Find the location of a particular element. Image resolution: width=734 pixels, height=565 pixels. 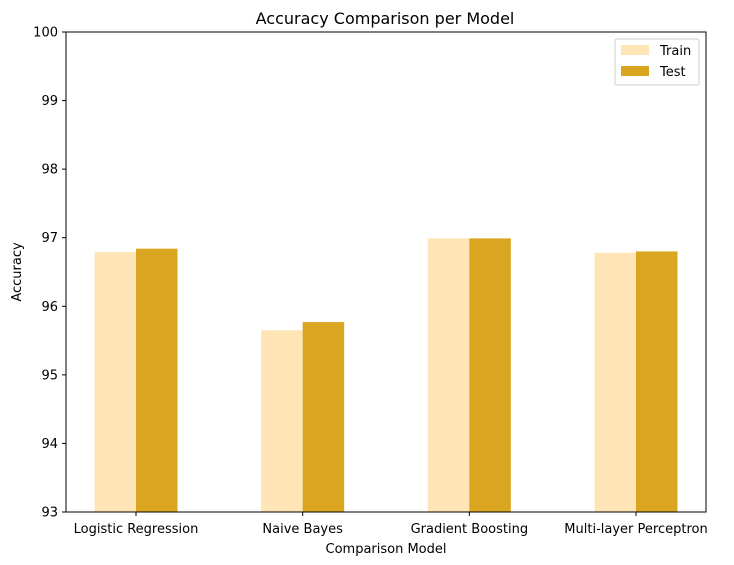

legend-label-train: Train is located at coordinates (675, 51).